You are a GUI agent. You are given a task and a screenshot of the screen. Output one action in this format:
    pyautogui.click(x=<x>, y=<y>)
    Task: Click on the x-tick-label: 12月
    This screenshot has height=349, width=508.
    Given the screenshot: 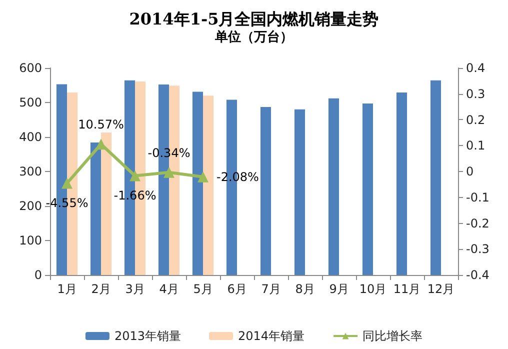 What is the action you would take?
    pyautogui.click(x=441, y=289)
    